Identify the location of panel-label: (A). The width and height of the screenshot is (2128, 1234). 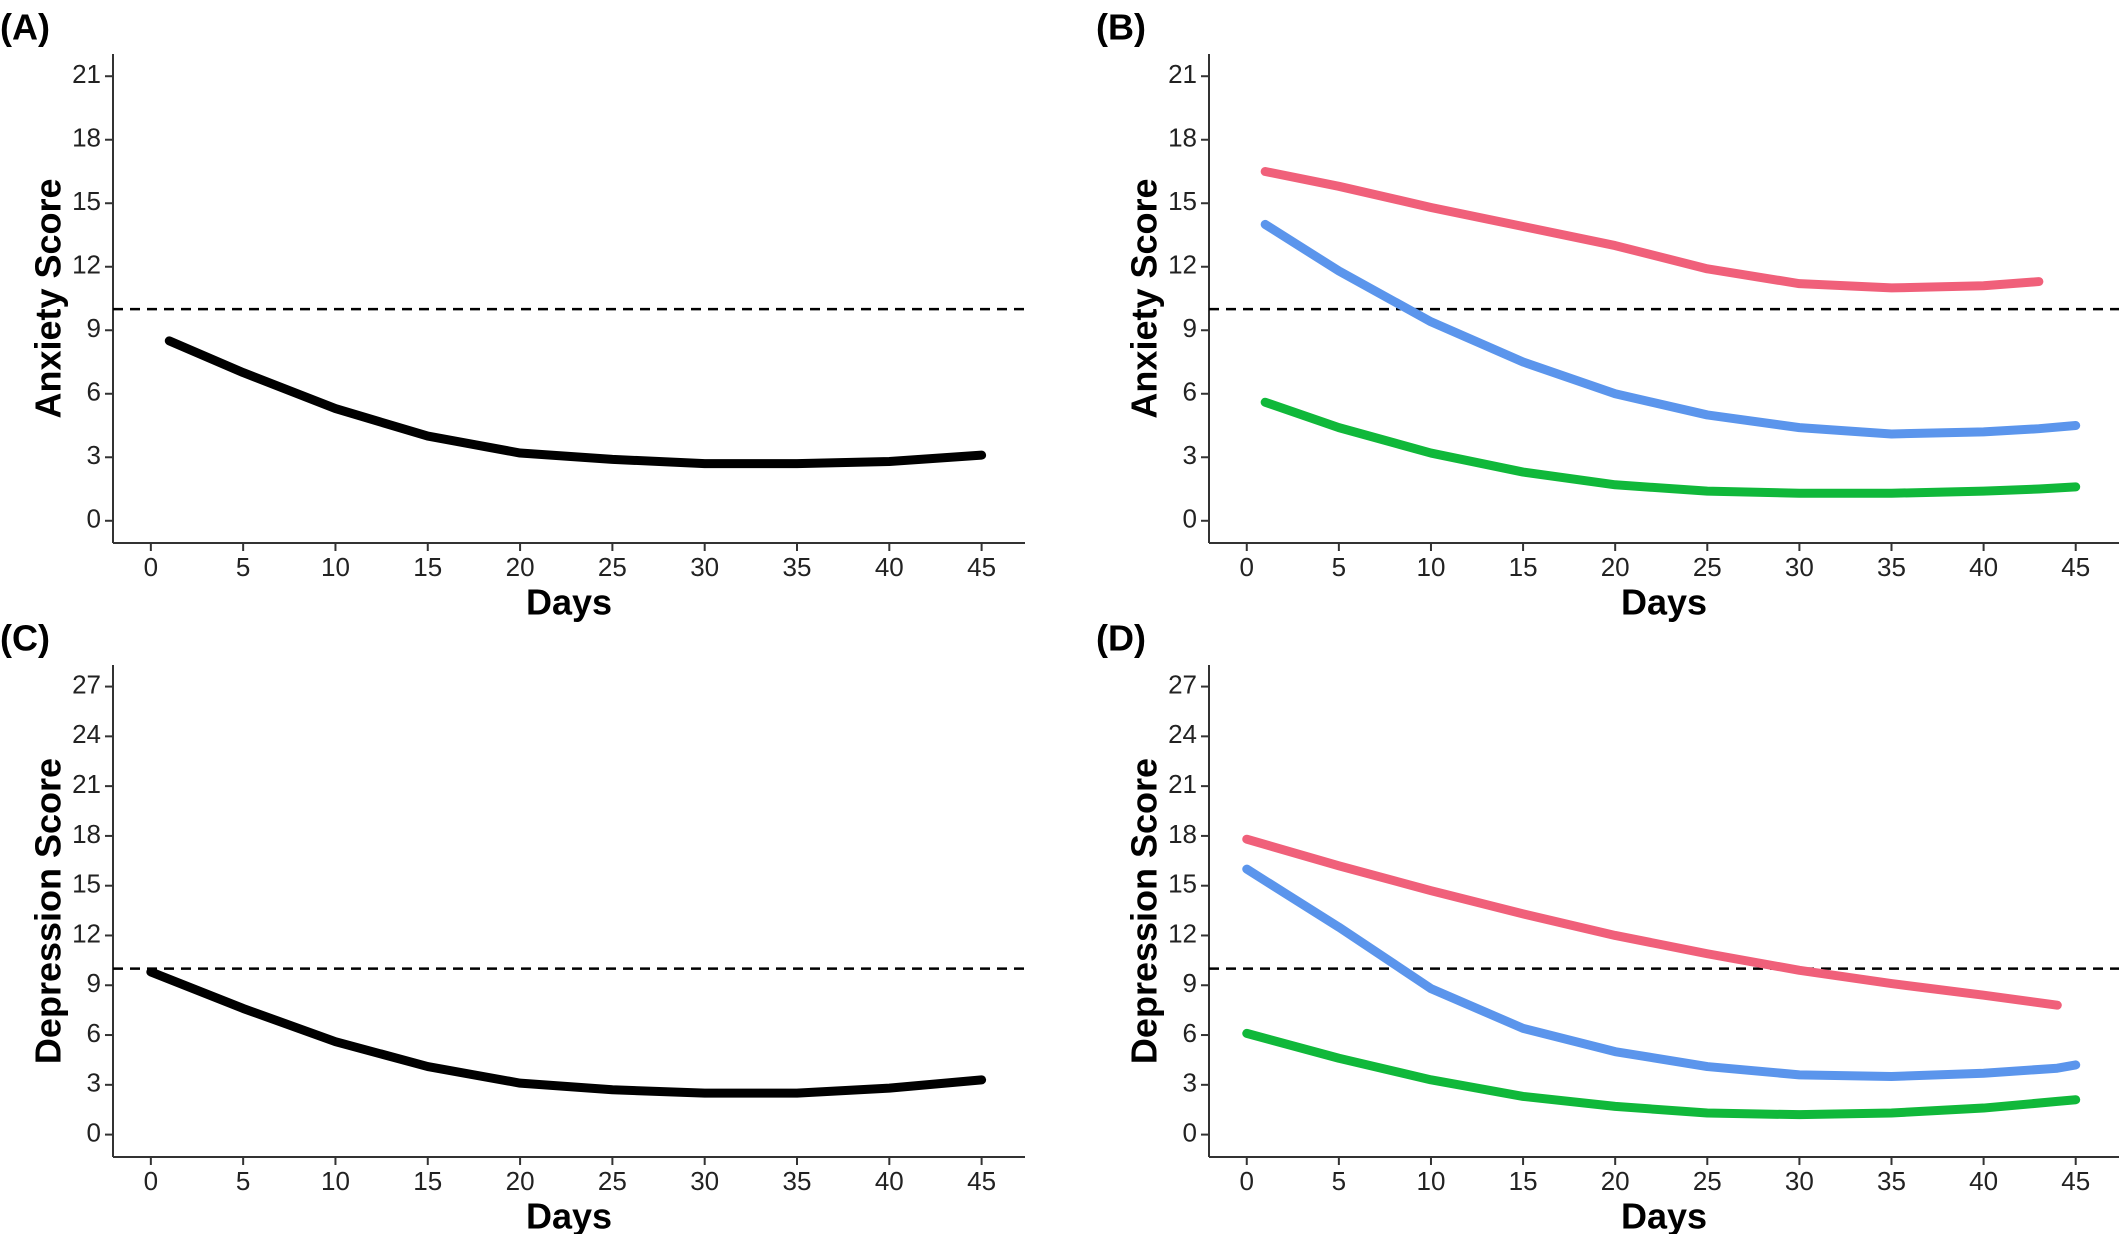
(25, 27).